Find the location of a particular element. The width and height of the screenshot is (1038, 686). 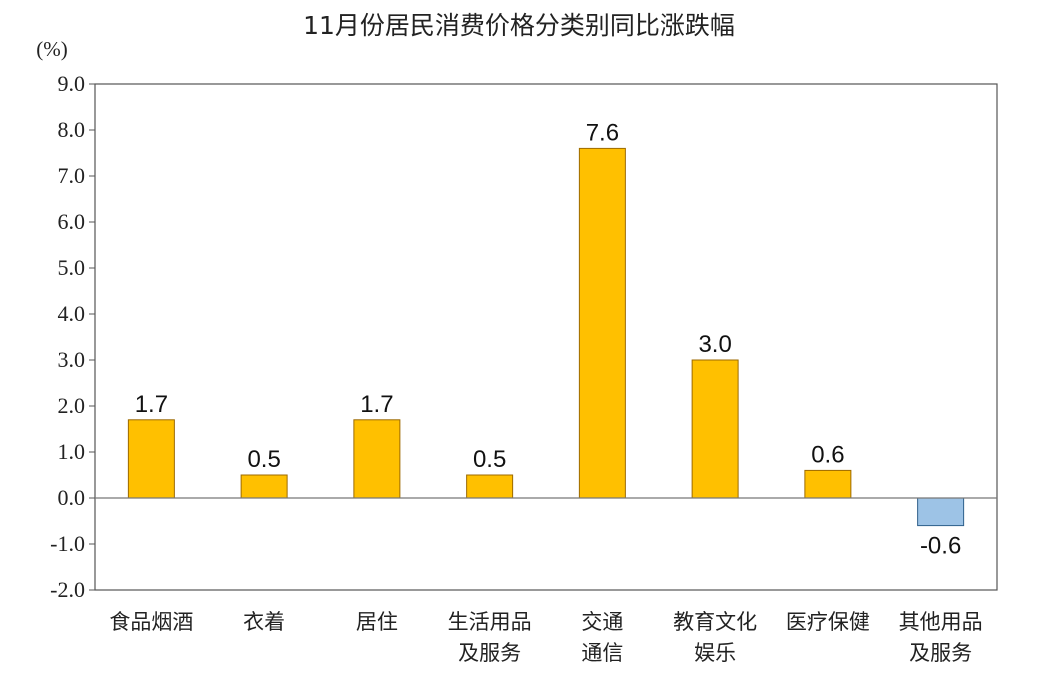

y-tick-label: 6.0 is located at coordinates (72, 221).